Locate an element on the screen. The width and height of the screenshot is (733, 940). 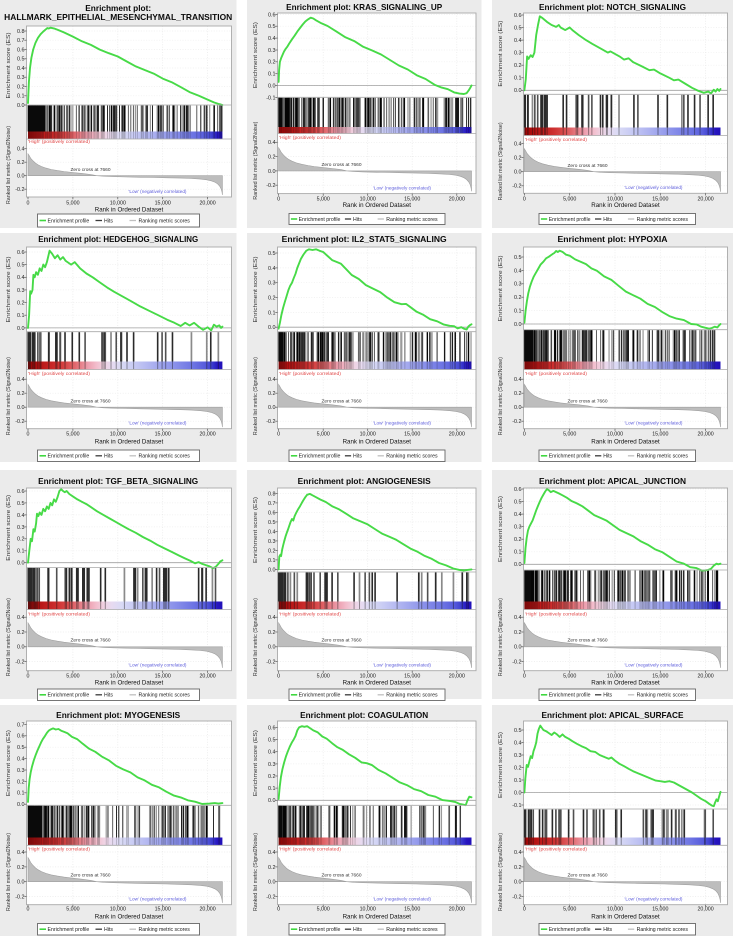
svg-text:Enrichment plot: NOTCH_SIGNALI: Enrichment plot: NOTCH_SIGNALING is located at coordinates (612, 7).